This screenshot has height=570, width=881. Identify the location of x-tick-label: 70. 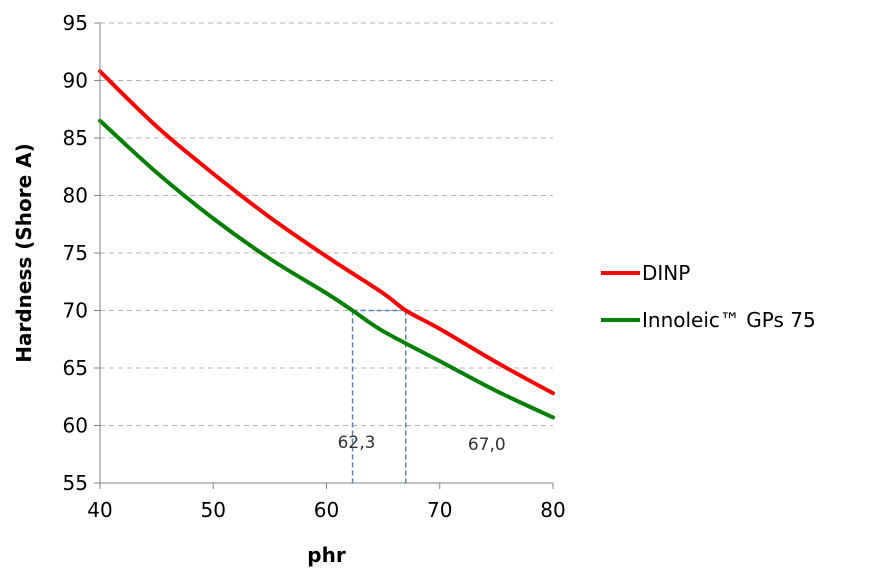
(439, 510).